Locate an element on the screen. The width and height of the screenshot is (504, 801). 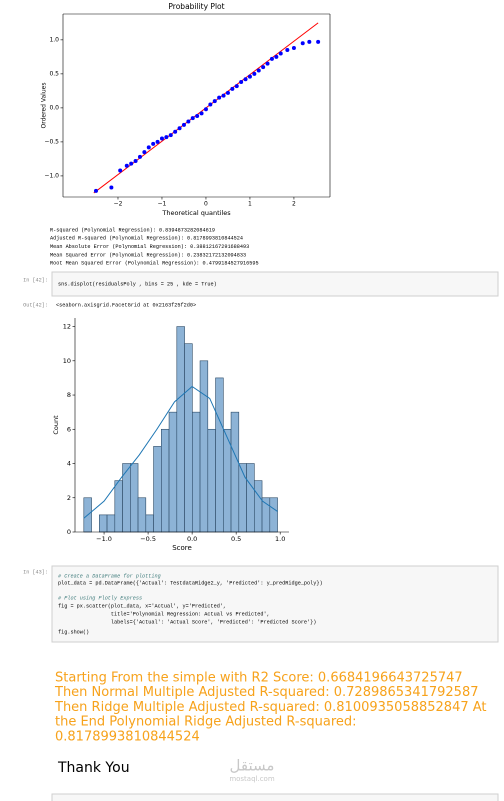
x-tick-label: 0.0 is located at coordinates (192, 539).